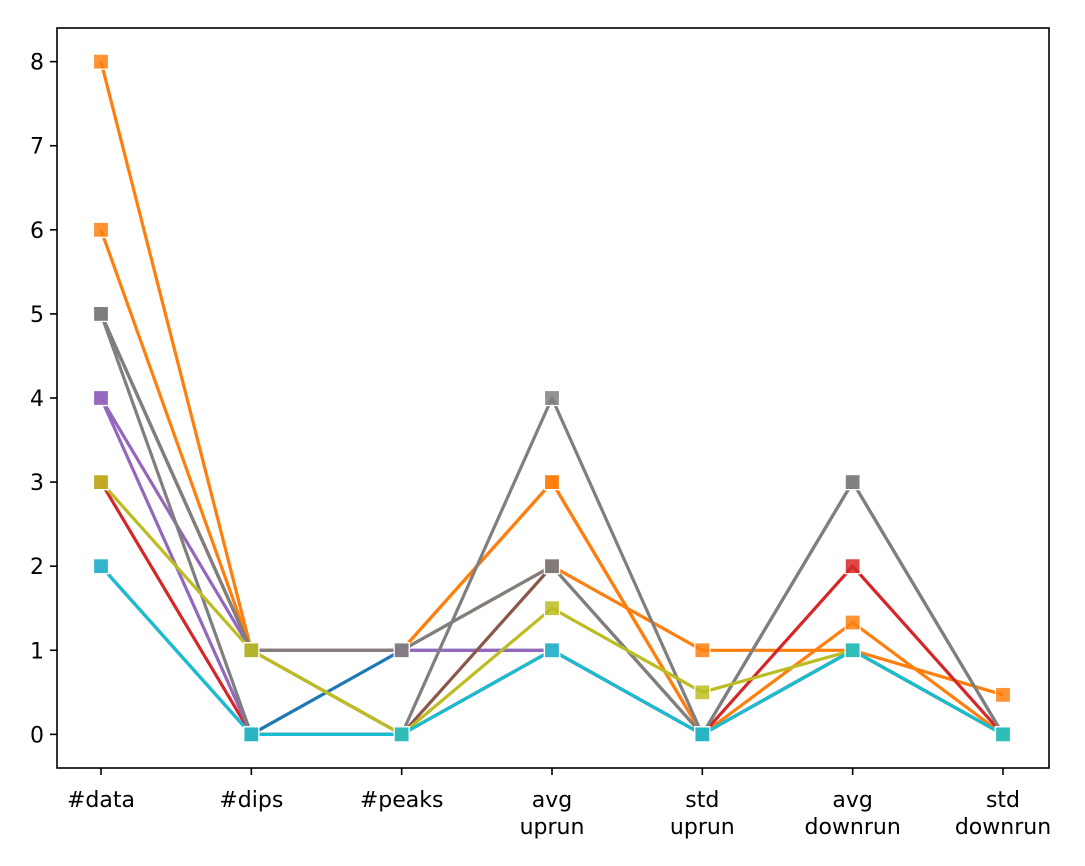 The width and height of the screenshot is (1085, 866). I want to click on y-tick-label-7: 7, so click(37, 147).